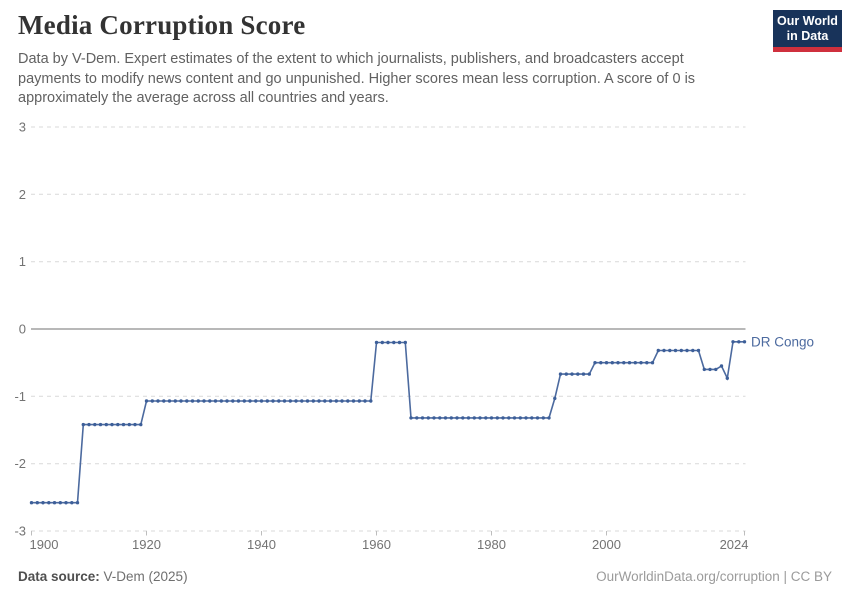 This screenshot has width=850, height=600. What do you see at coordinates (714, 576) in the screenshot?
I see `rights-link: OurWorldinData.org/corruption | CC BY` at bounding box center [714, 576].